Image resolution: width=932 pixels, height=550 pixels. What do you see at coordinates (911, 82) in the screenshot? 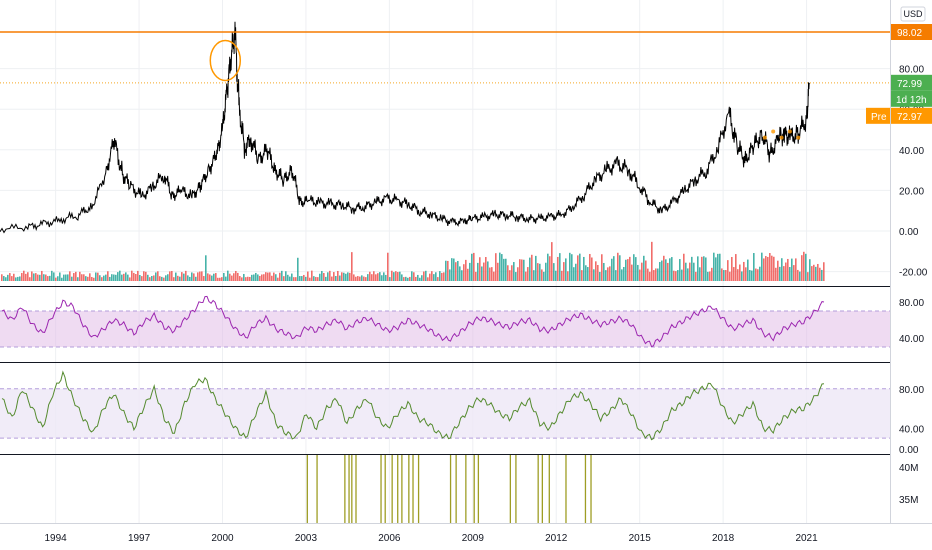
I see `last-price-tag-box` at bounding box center [911, 82].